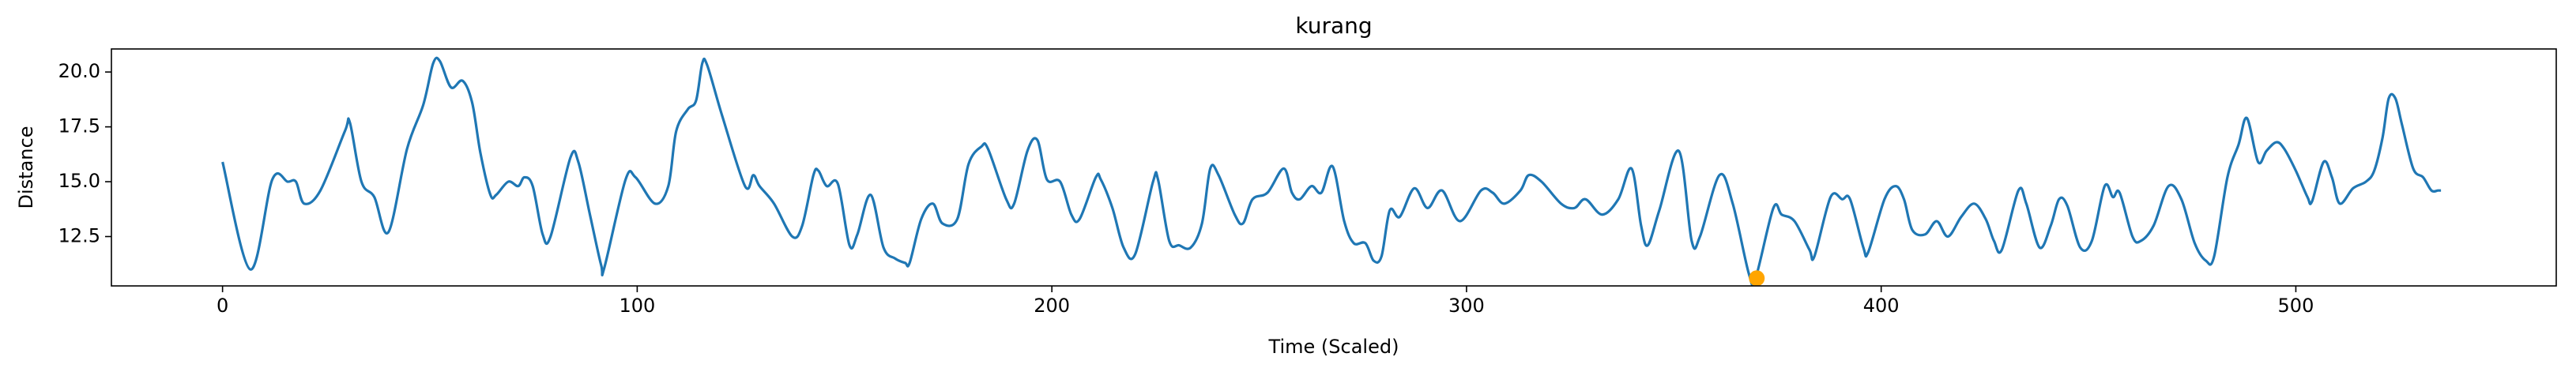 Image resolution: width=2576 pixels, height=372 pixels. What do you see at coordinates (1757, 278) in the screenshot?
I see `marker-point` at bounding box center [1757, 278].